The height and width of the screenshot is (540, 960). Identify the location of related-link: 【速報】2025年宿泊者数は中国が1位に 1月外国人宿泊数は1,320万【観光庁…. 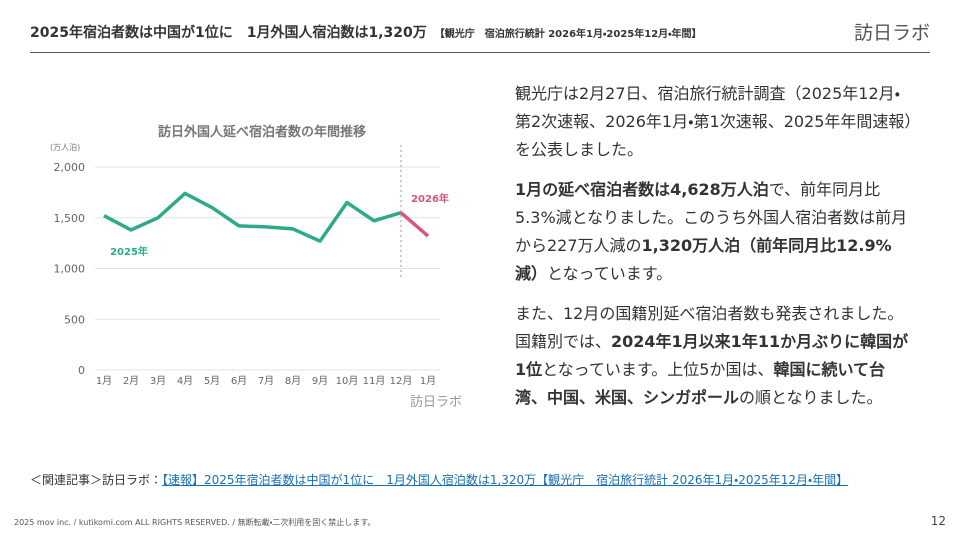
(505, 480).